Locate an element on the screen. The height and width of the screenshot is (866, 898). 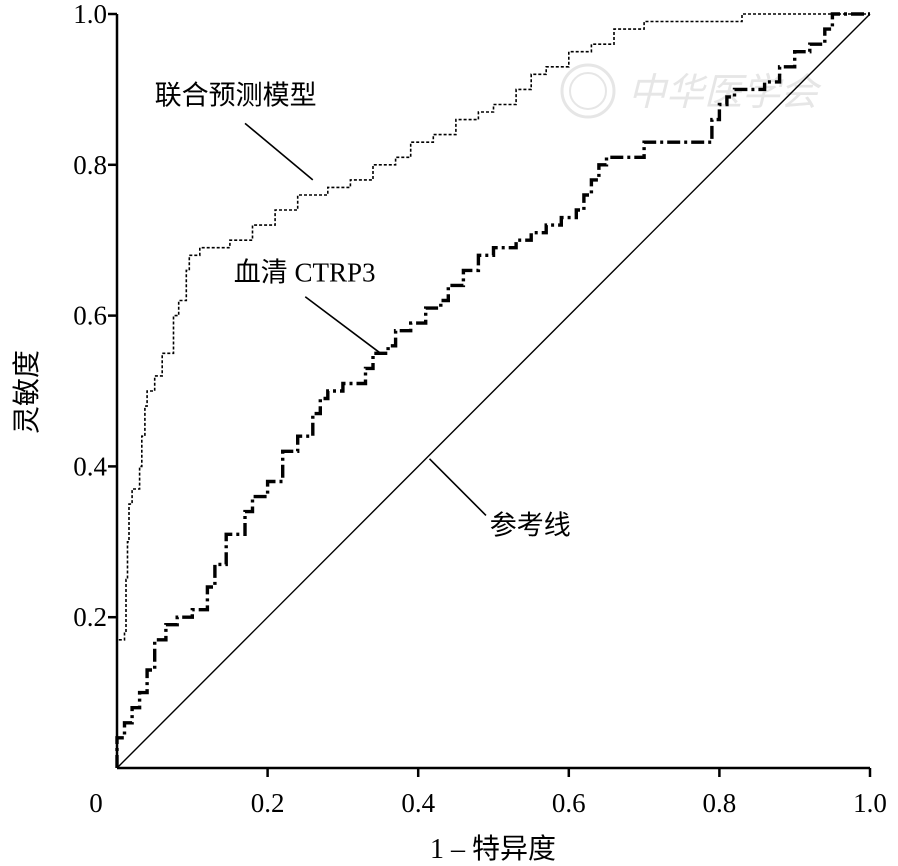
y-tick-label: 0.4 is located at coordinates (90, 466).